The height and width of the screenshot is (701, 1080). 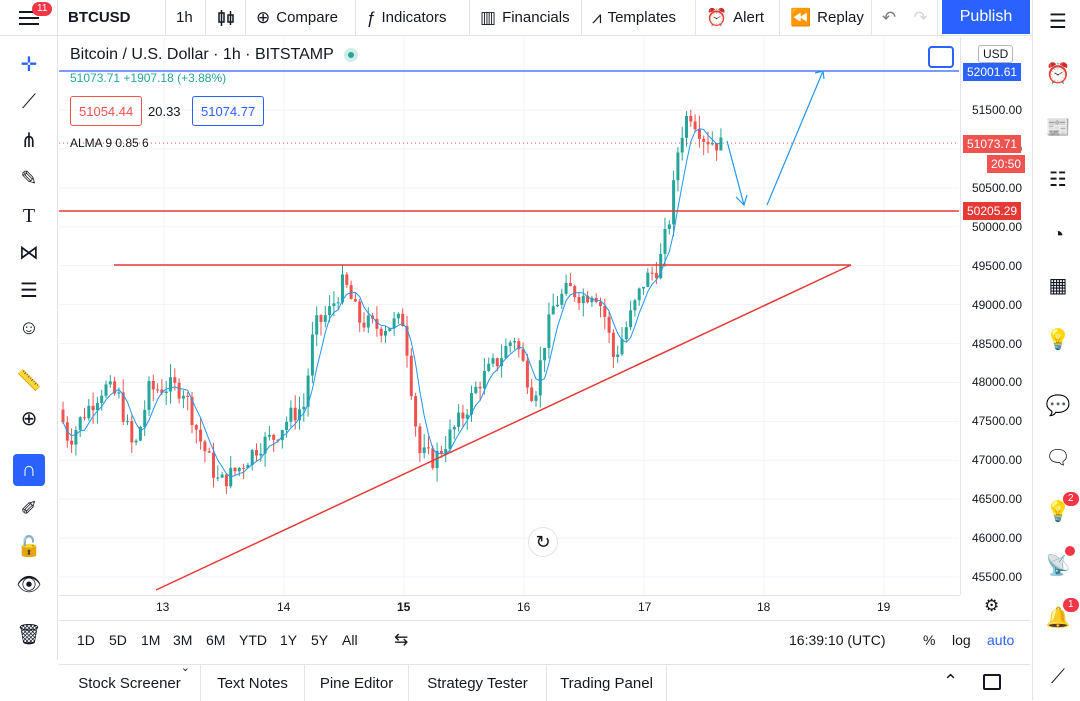 I want to click on chart-legend-title: Bitcoin / U.S. Dollar · 1h · BITSTAMP, so click(x=214, y=55).